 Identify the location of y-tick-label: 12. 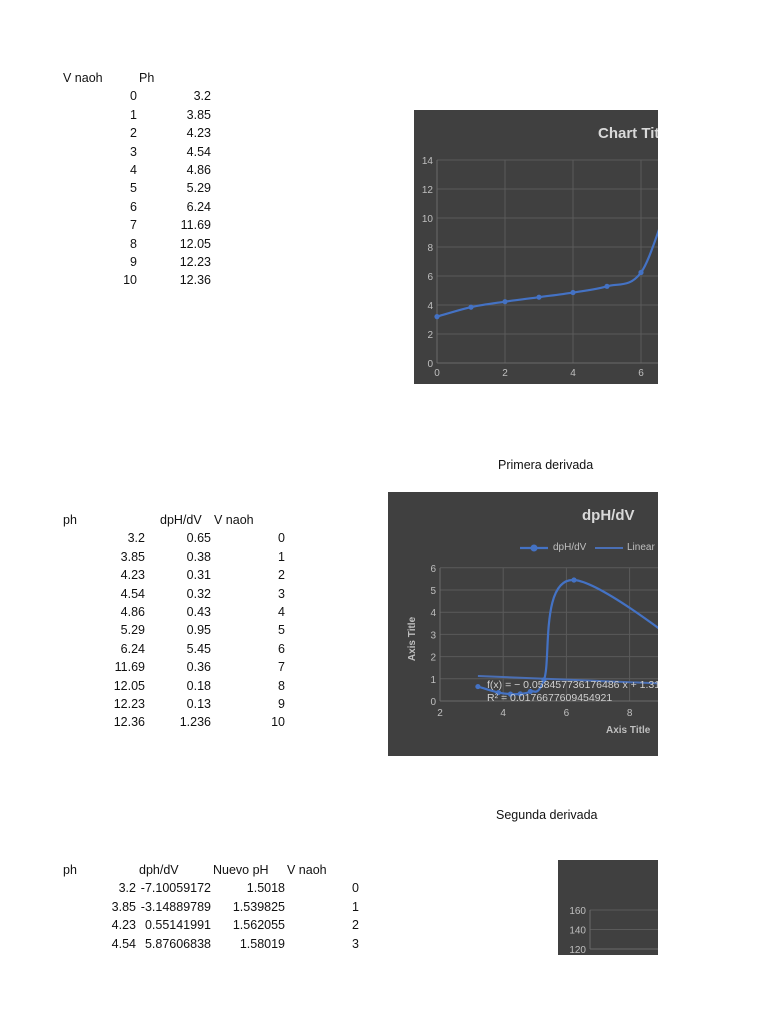
(428, 190).